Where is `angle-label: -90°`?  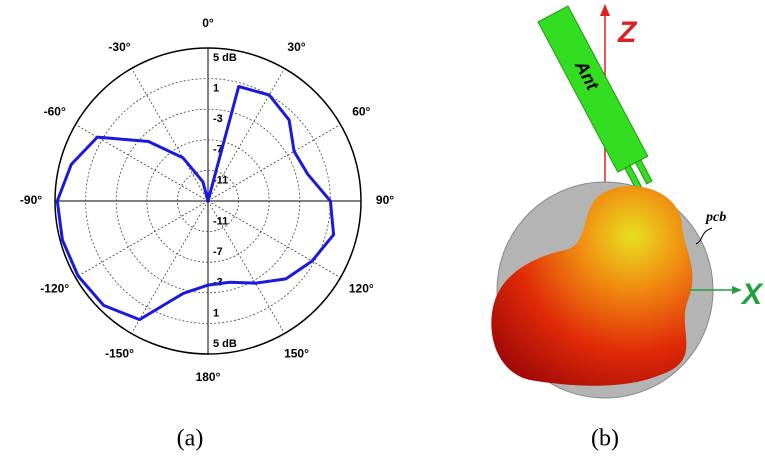 angle-label: -90° is located at coordinates (31, 200).